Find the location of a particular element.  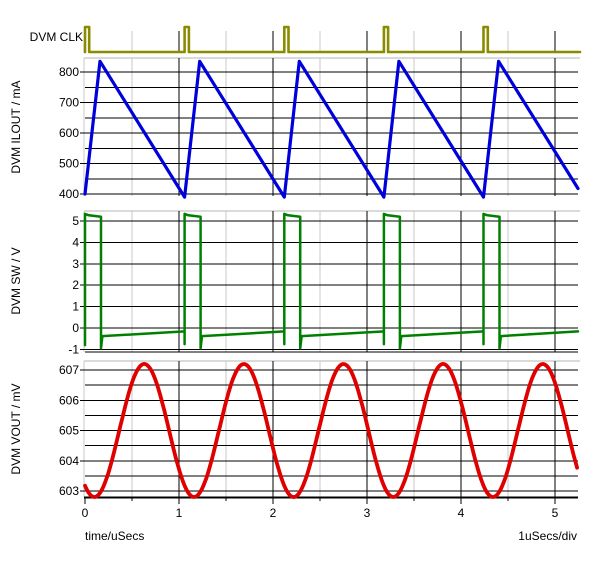

time-tick-label: 0 is located at coordinates (85, 513).